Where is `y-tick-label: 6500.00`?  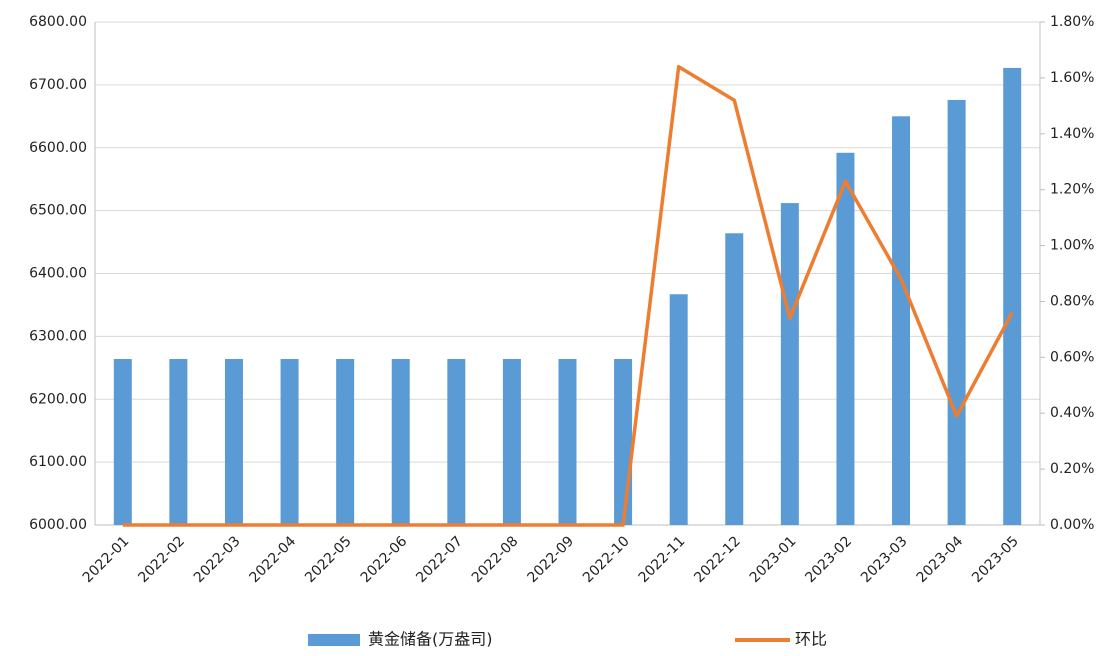 y-tick-label: 6500.00 is located at coordinates (58, 211).